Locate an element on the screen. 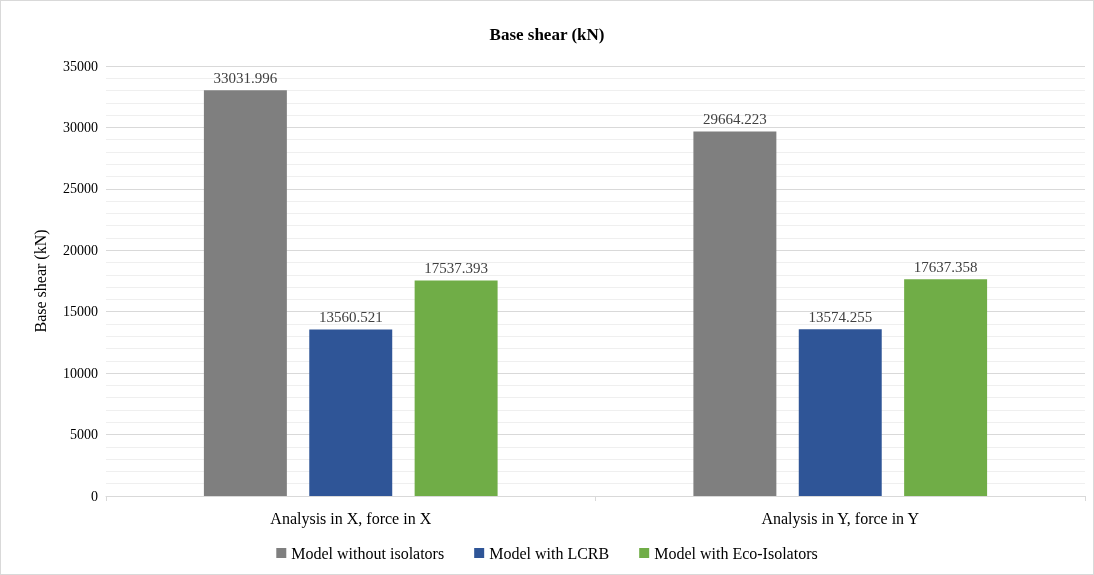 The image size is (1094, 575). data-label: 33031.996 is located at coordinates (245, 77).